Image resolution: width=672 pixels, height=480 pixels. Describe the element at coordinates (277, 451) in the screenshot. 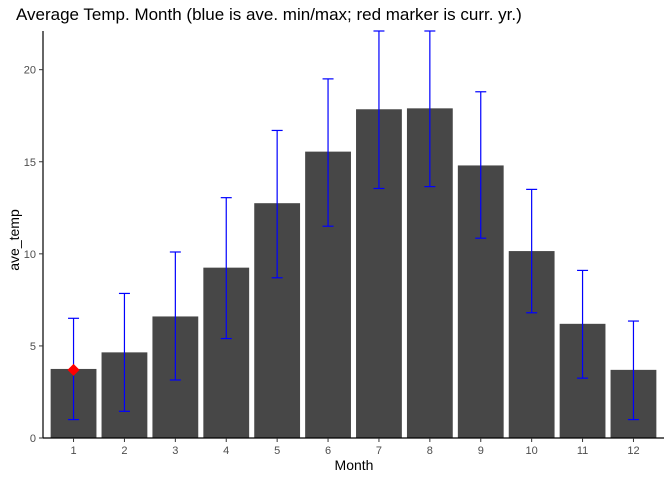

I see `x-tick-label: 5` at that location.